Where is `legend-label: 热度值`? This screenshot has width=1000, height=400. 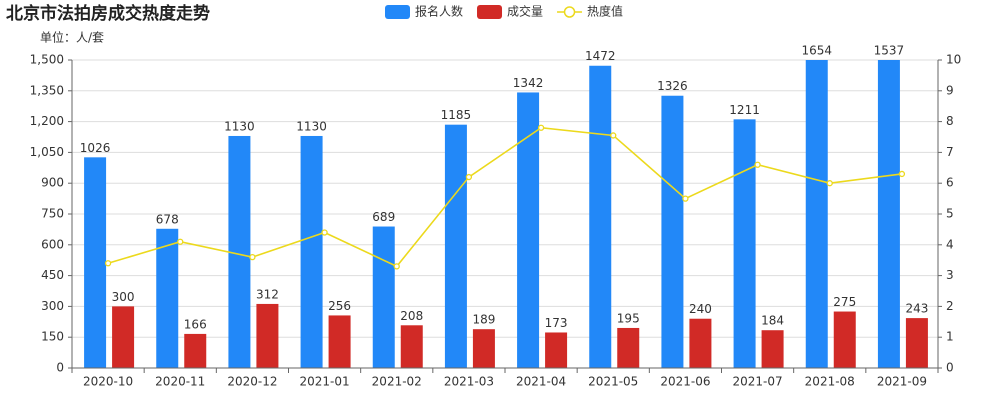 legend-label: 热度值 is located at coordinates (605, 11).